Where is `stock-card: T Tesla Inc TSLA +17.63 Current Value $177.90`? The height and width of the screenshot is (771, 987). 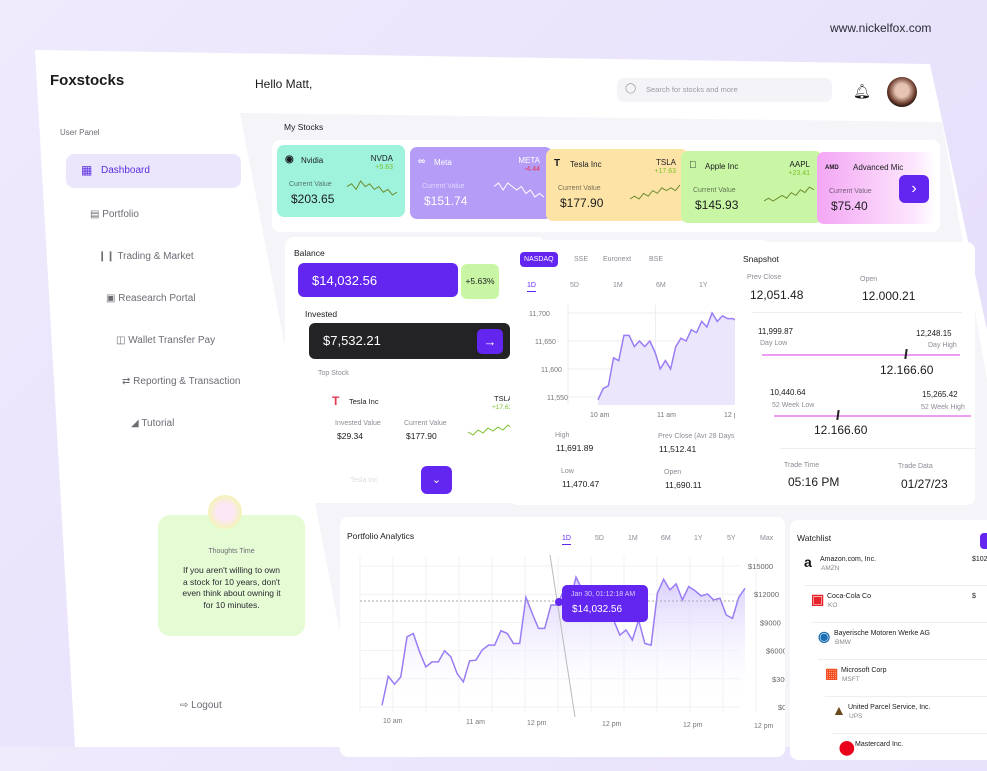 stock-card: T Tesla Inc TSLA +17.63 Current Value $177.90 is located at coordinates (617, 185).